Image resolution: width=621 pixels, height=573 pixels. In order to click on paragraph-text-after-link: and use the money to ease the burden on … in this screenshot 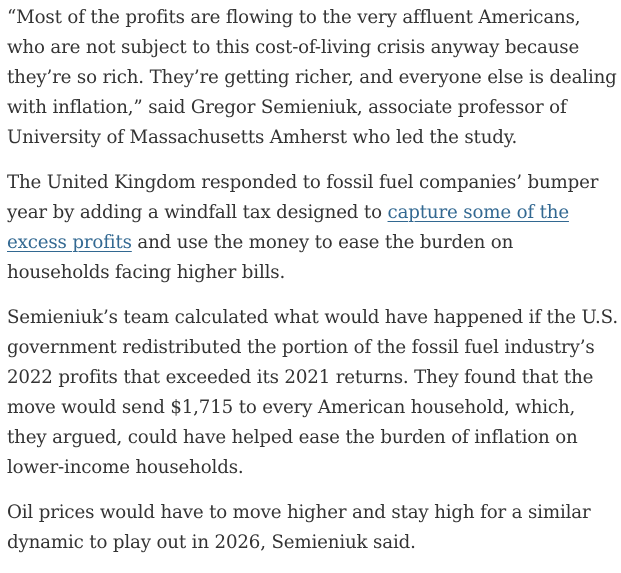, I will do `click(260, 257)`.